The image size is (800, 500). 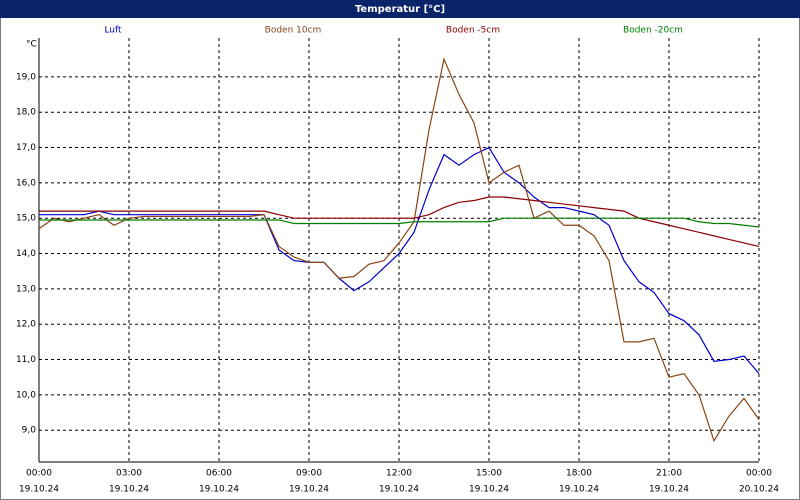 What do you see at coordinates (399, 474) in the screenshot?
I see `x-tick-label: 12:00` at bounding box center [399, 474].